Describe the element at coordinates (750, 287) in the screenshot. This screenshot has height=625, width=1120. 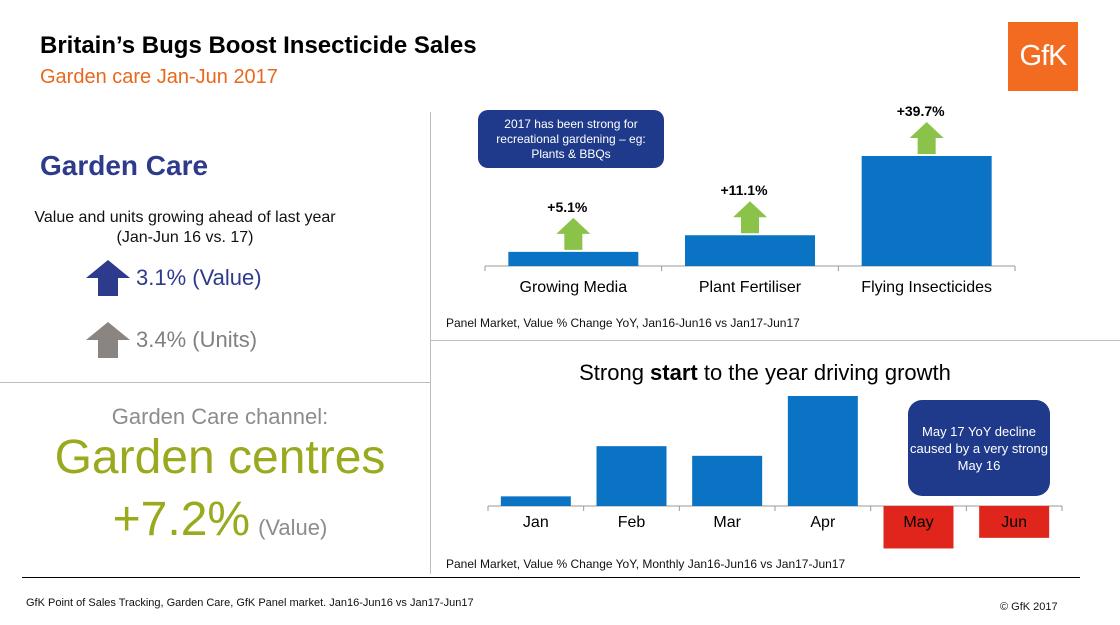
I see `category-label: Plant Fertiliser` at that location.